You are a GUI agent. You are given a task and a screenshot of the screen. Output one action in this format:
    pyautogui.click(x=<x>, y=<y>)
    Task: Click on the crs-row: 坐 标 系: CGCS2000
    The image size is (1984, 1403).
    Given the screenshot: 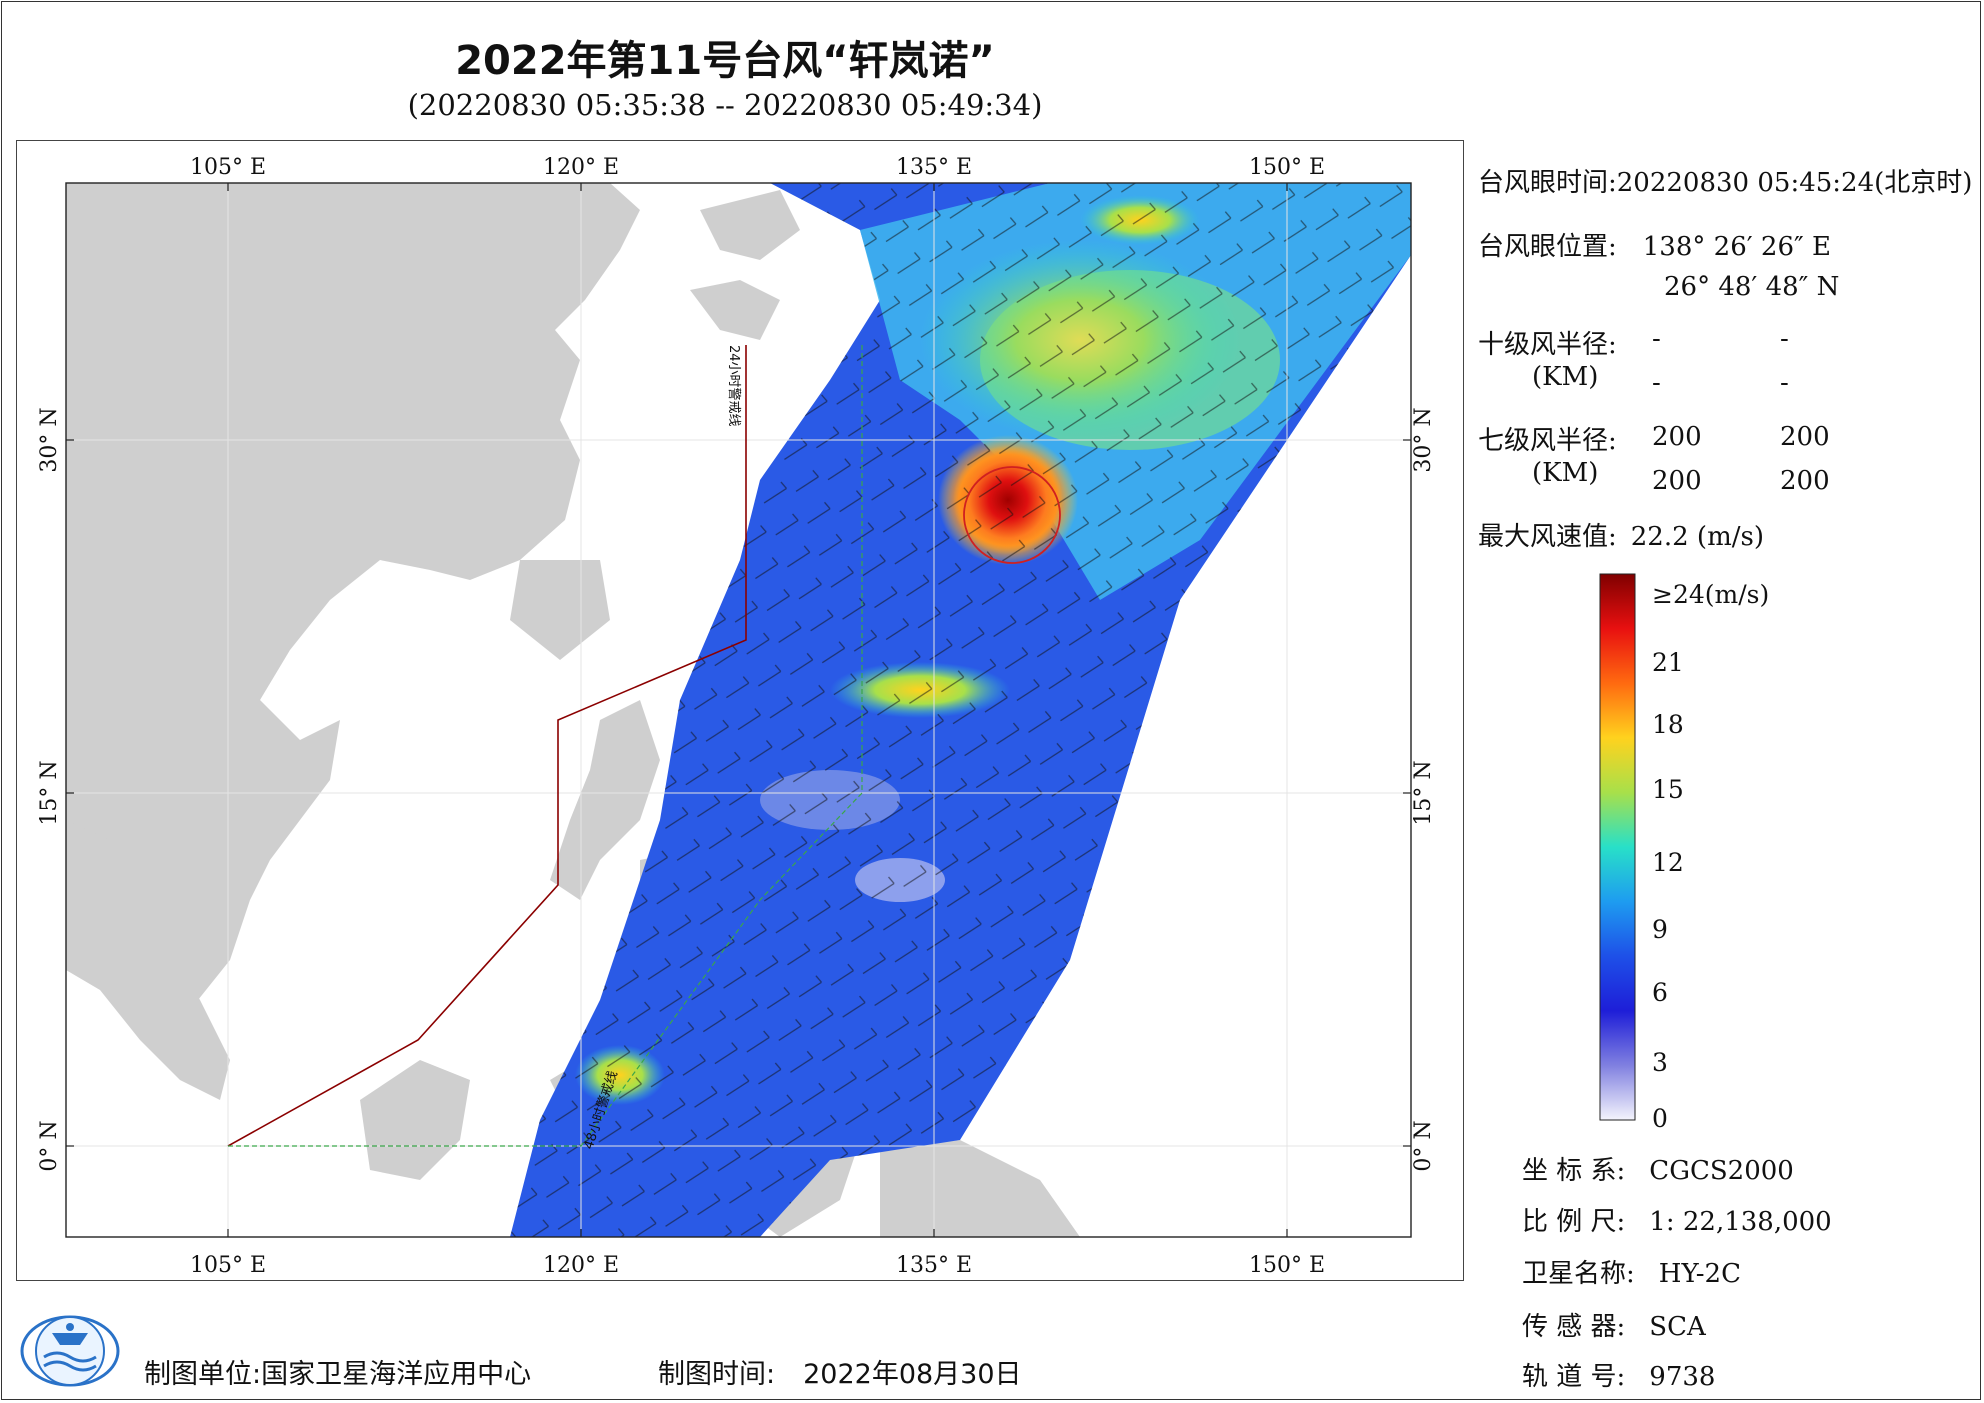 What is the action you would take?
    pyautogui.click(x=1658, y=1168)
    